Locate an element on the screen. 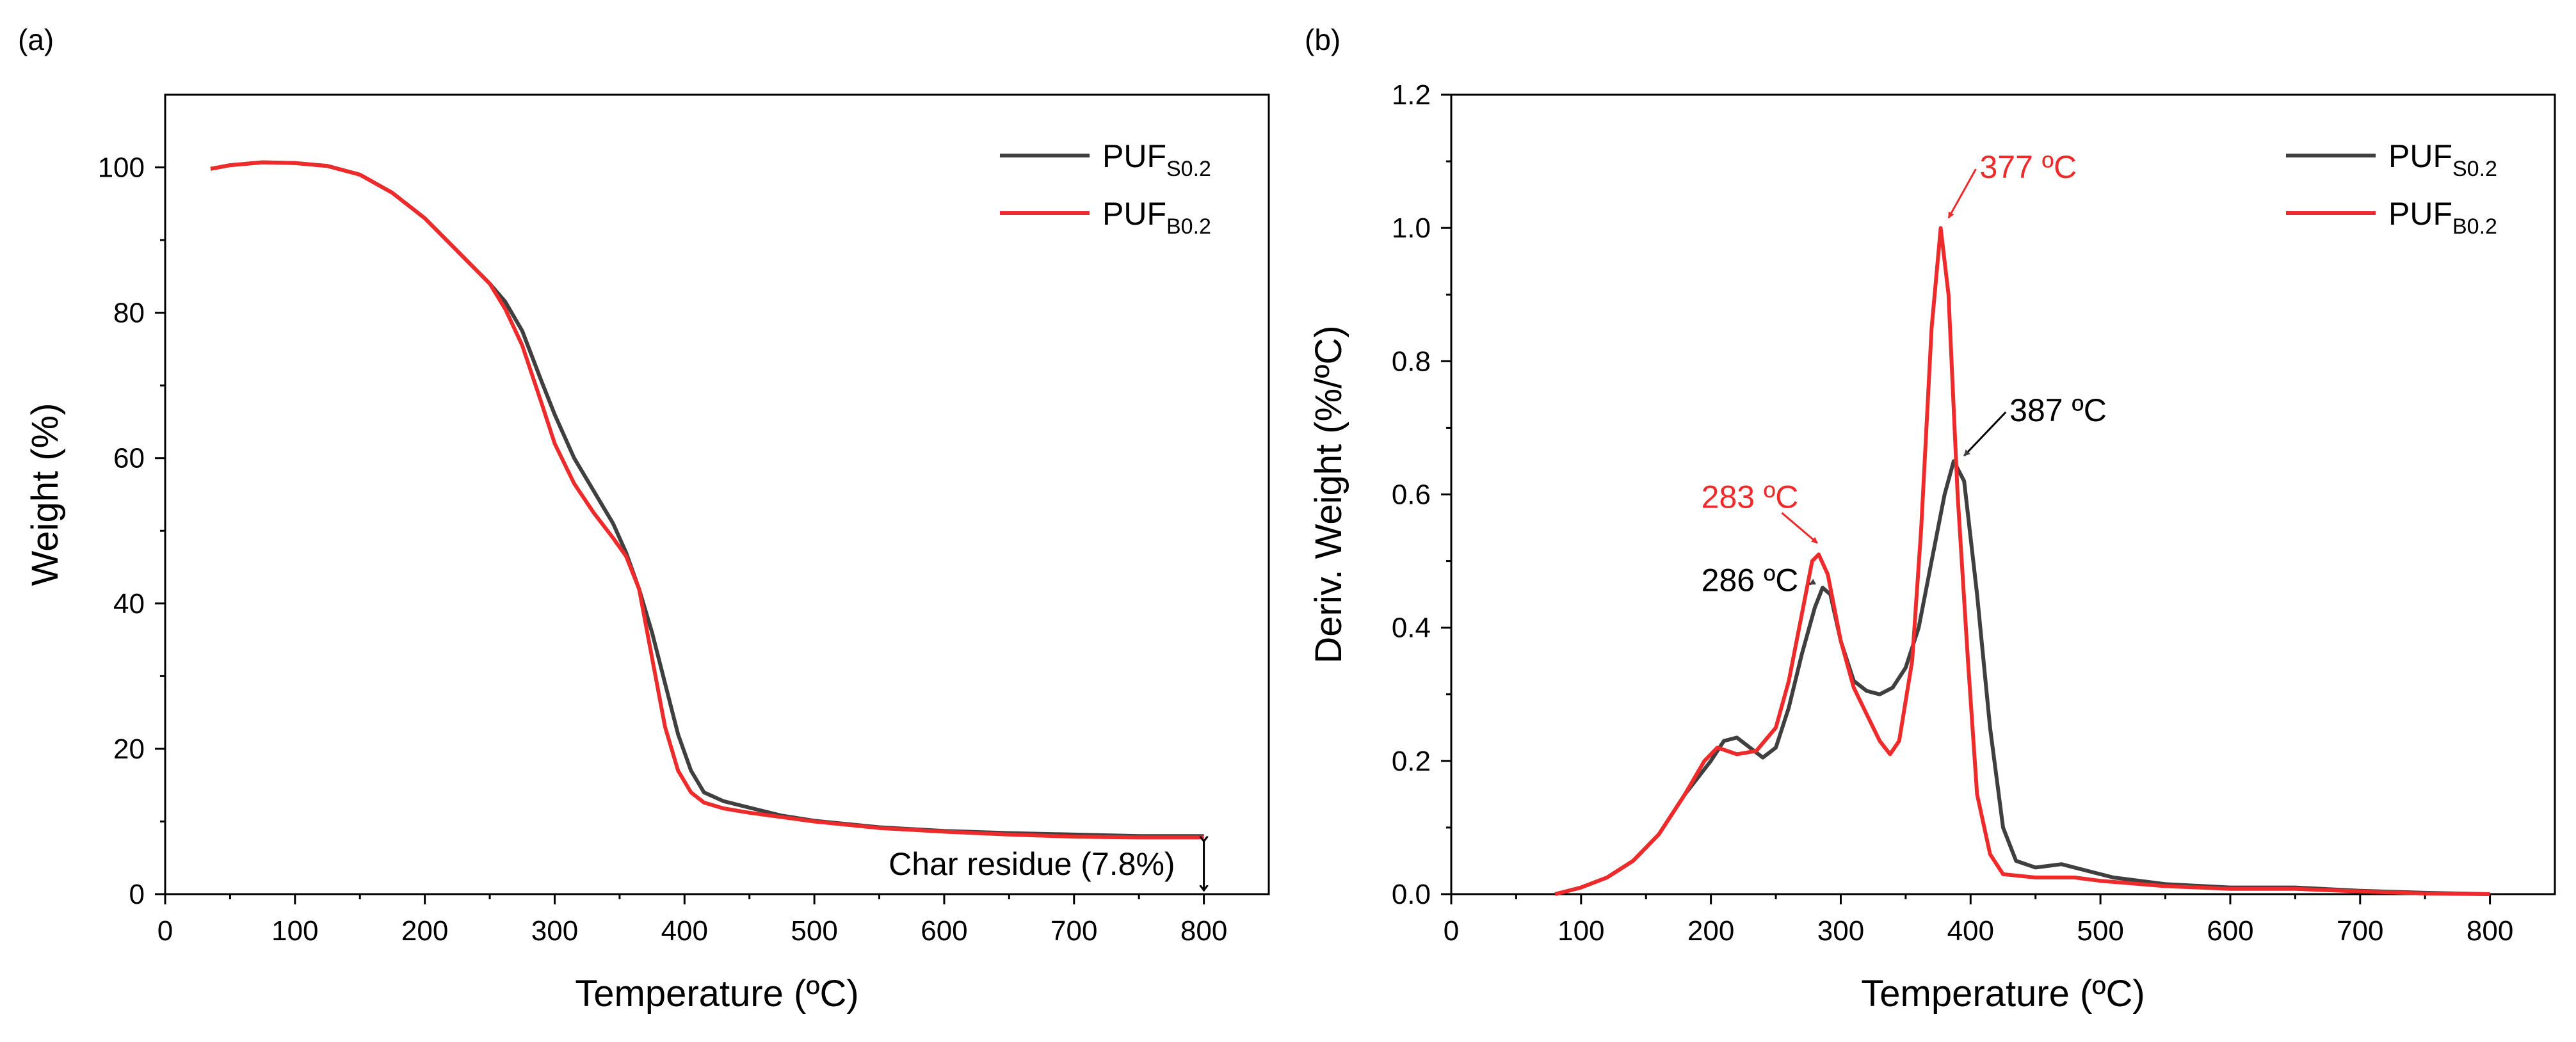  peak-label: 283 ºC is located at coordinates (1750, 497).